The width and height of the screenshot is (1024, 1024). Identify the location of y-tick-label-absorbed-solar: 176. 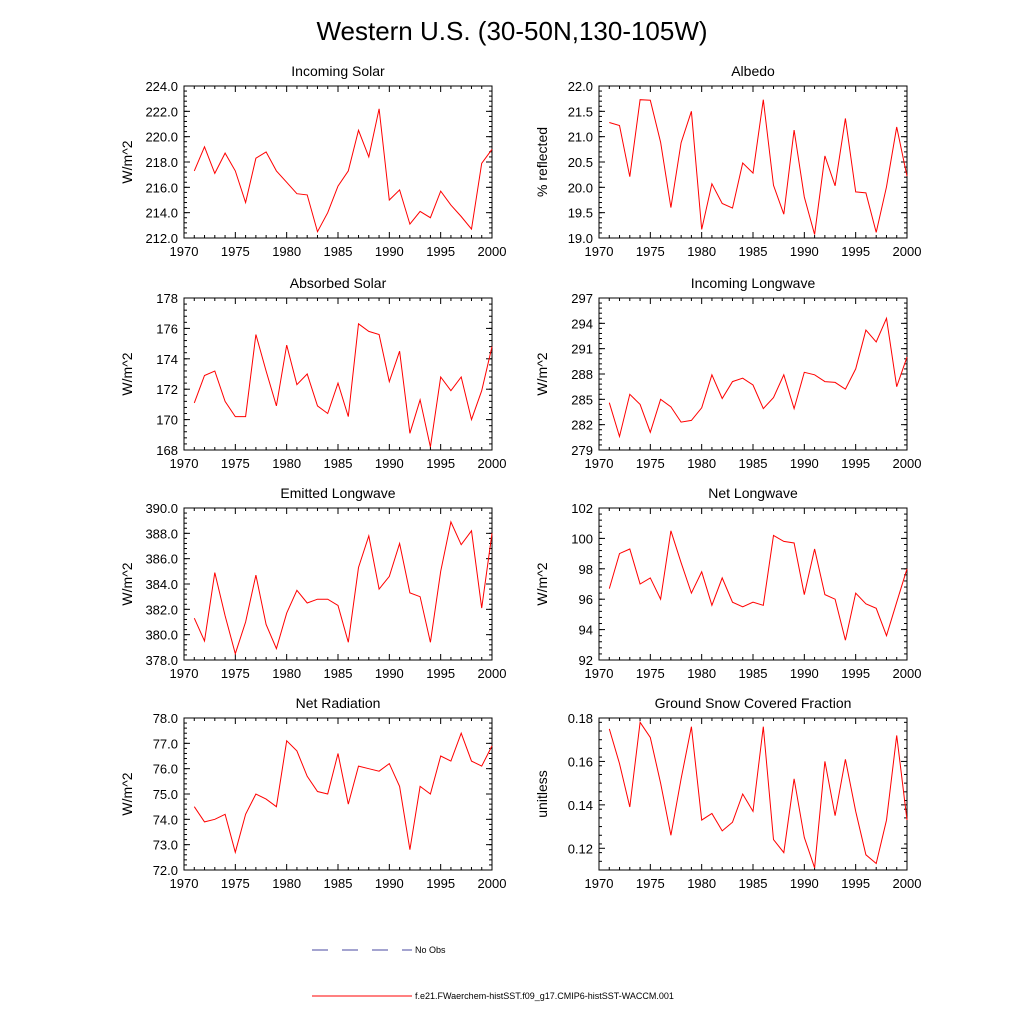
(167, 328).